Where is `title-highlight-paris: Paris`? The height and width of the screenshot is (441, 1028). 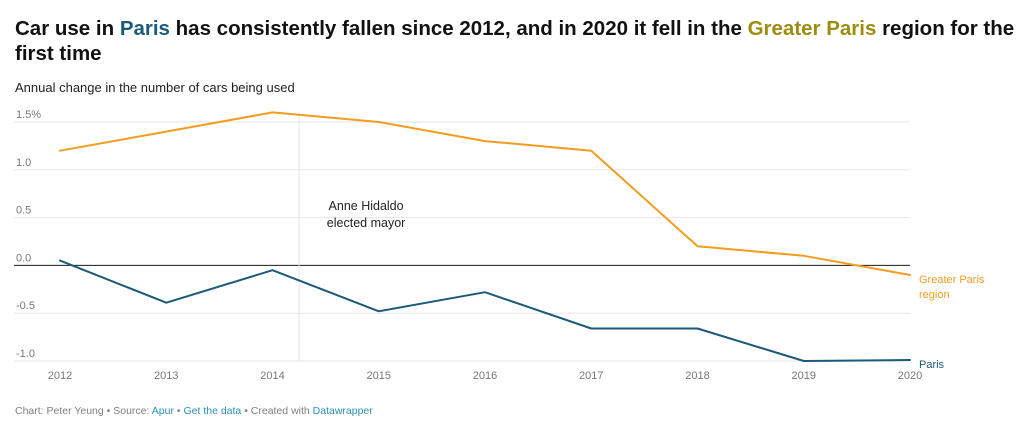 title-highlight-paris: Paris is located at coordinates (144, 28).